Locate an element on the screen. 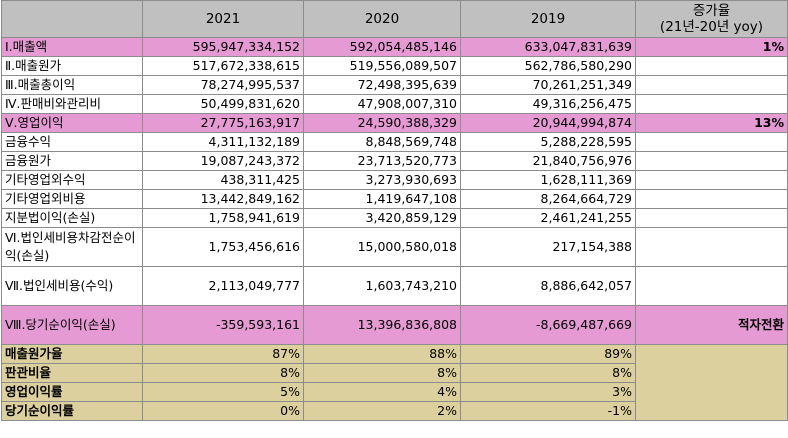 The height and width of the screenshot is (438, 788). value-2021: 595,947,334,152 is located at coordinates (223, 47).